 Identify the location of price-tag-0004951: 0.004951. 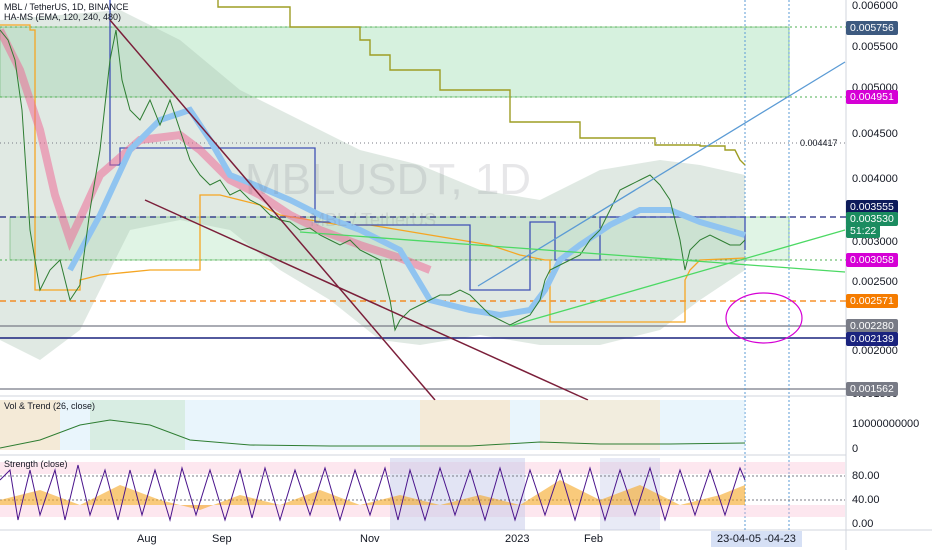
(872, 97).